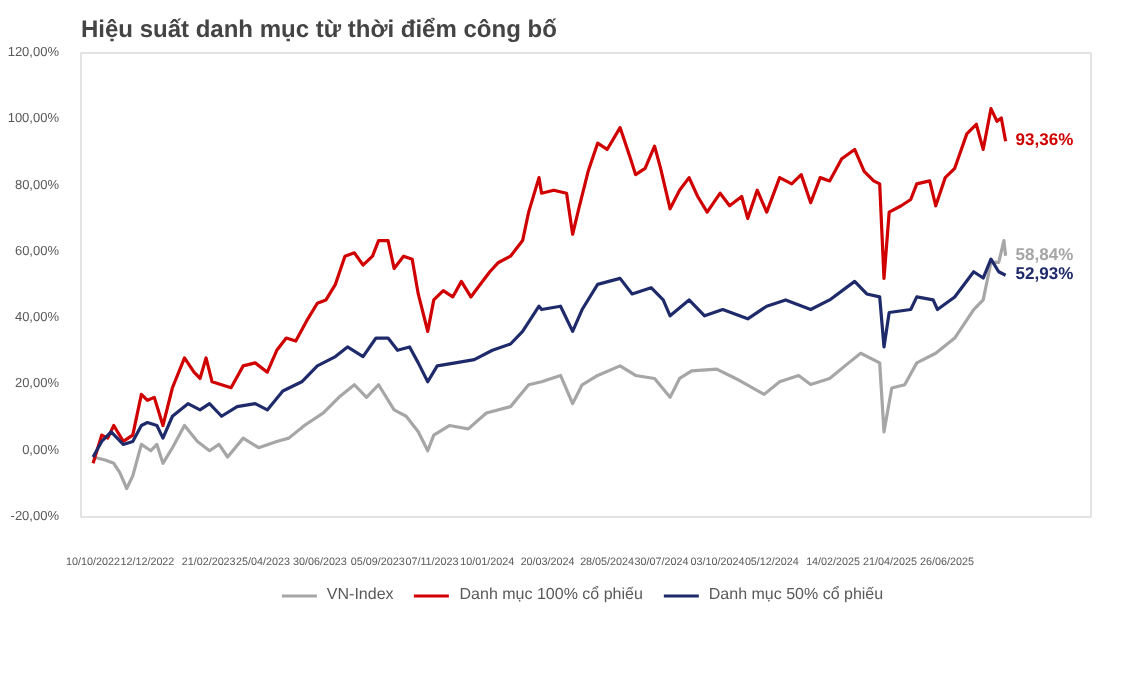 The width and height of the screenshot is (1136, 698). I want to click on annotation: 93,36%, so click(1045, 139).